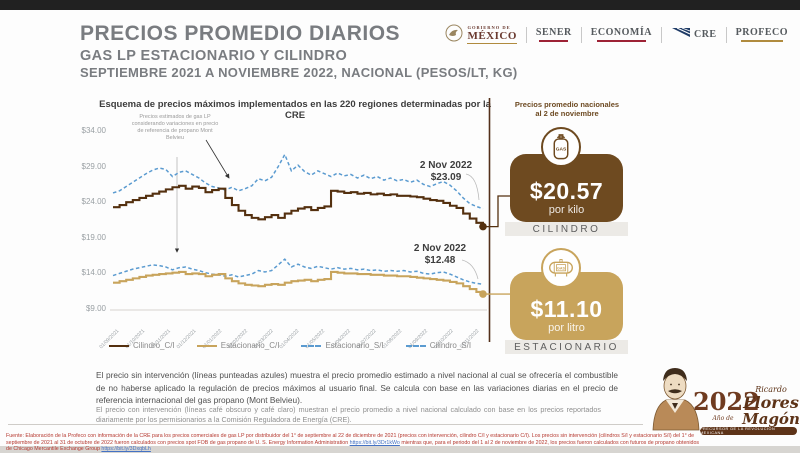 This screenshot has width=800, height=453. Describe the element at coordinates (95, 308) in the screenshot. I see `y-axis-label: $9.00` at that location.